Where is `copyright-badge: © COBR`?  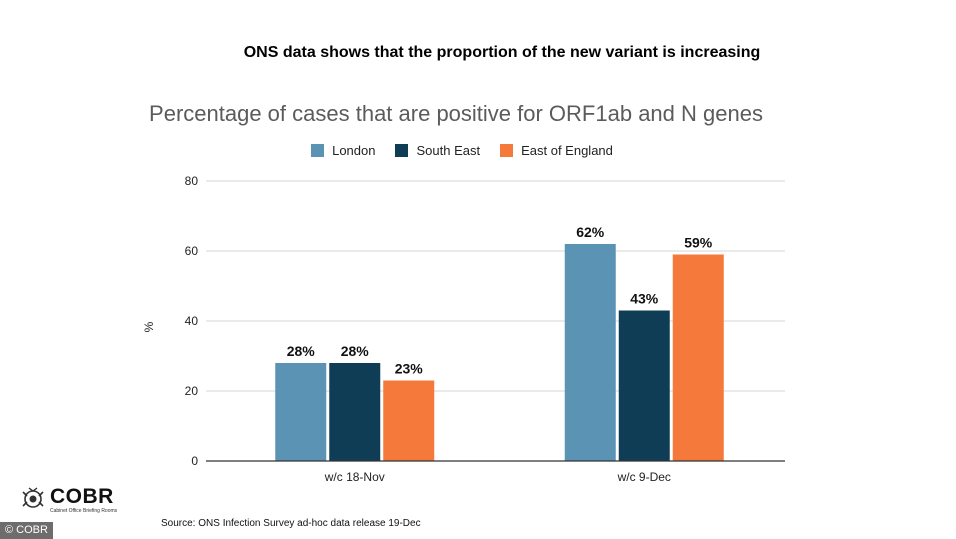 copyright-badge: © COBR is located at coordinates (26, 530).